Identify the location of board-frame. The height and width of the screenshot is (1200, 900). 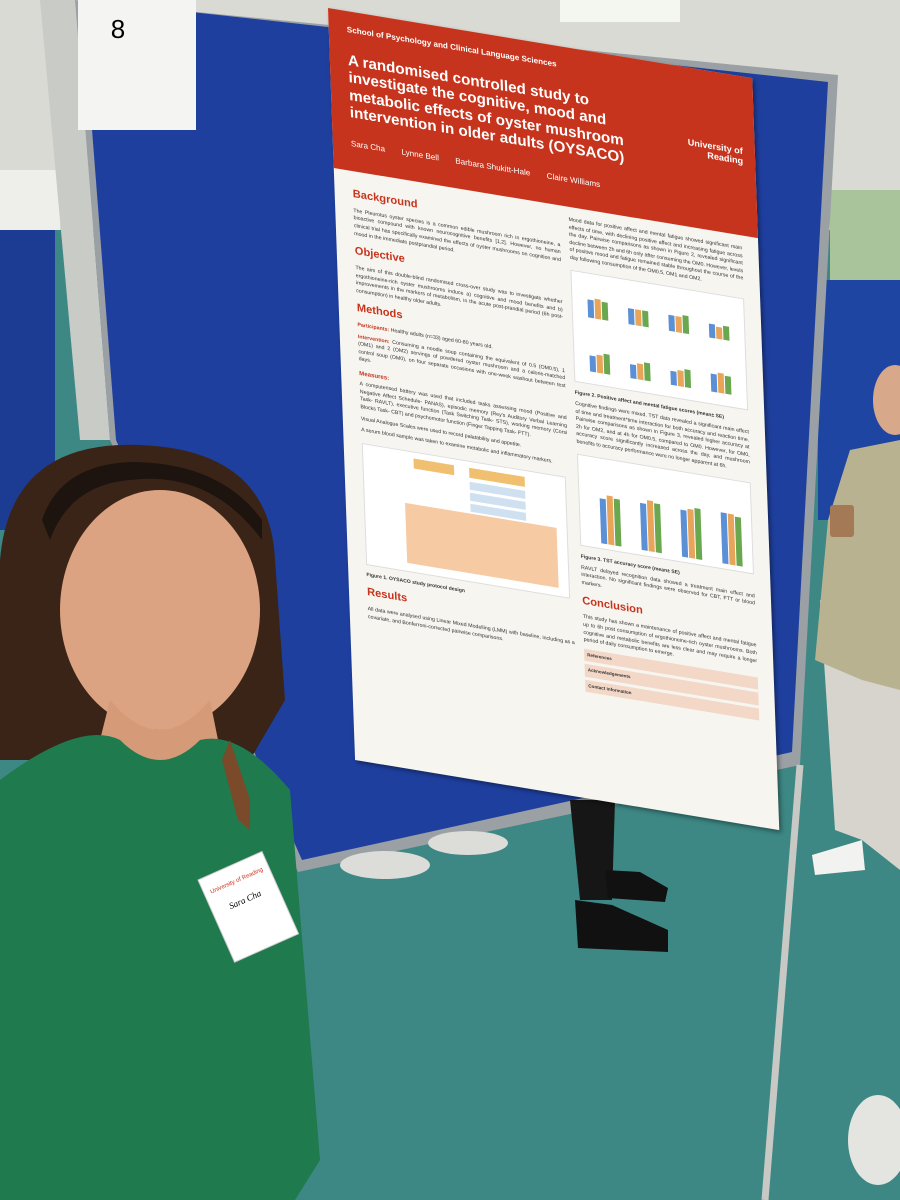
(75, 220).